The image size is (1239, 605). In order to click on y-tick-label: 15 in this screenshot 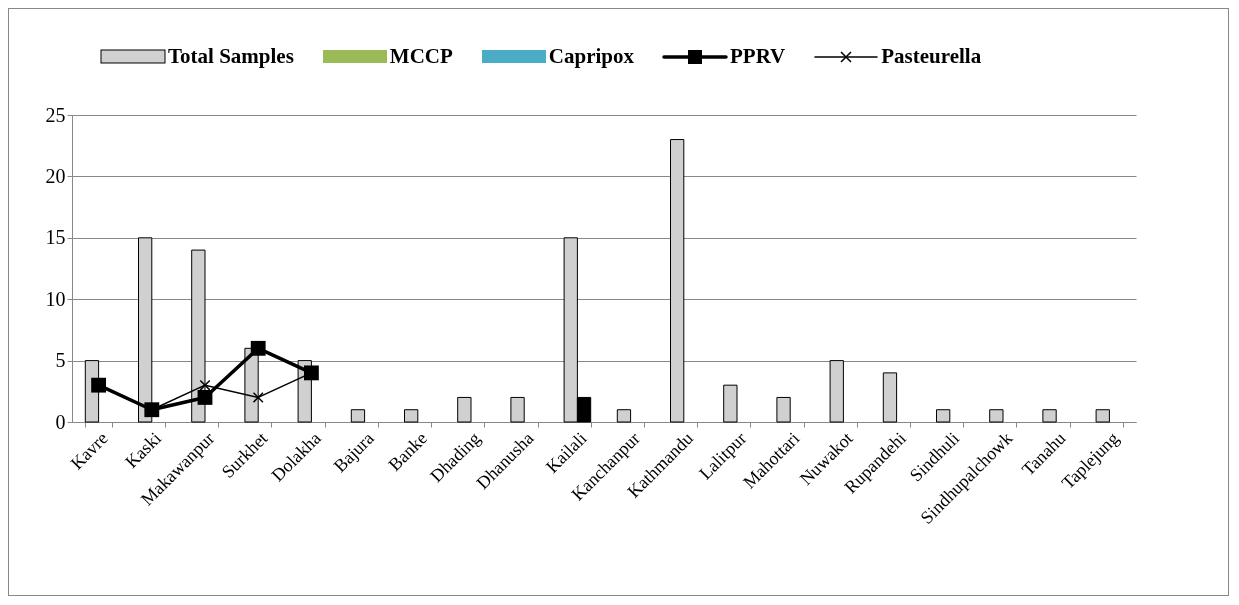, I will do `click(55, 237)`.